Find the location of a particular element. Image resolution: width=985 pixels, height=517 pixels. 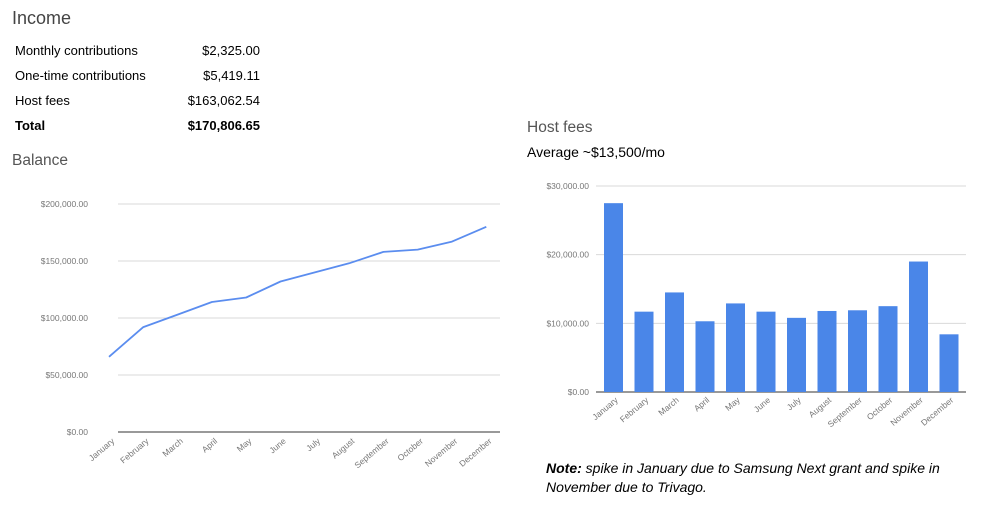

income-title: Income is located at coordinates (42, 18).